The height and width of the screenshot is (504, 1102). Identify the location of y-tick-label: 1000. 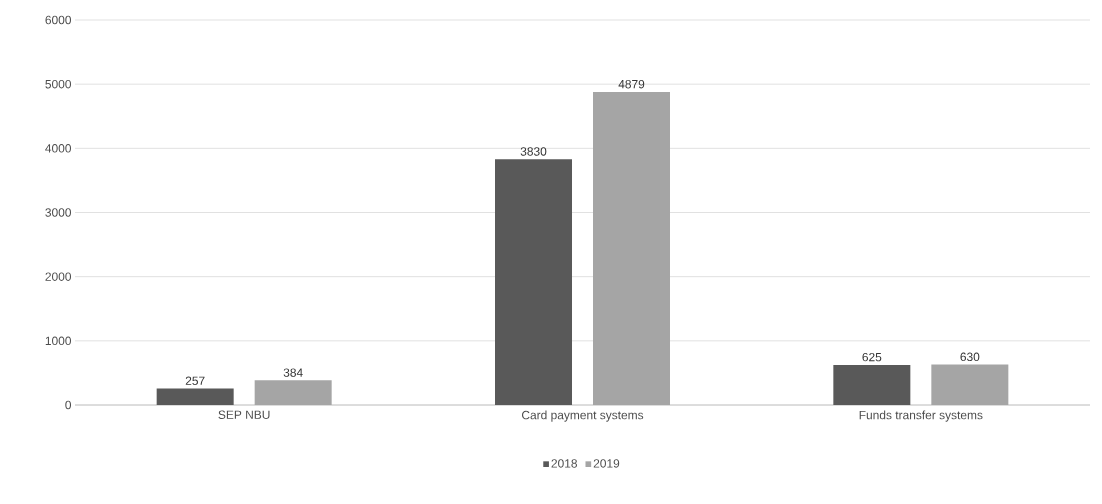
(58, 341).